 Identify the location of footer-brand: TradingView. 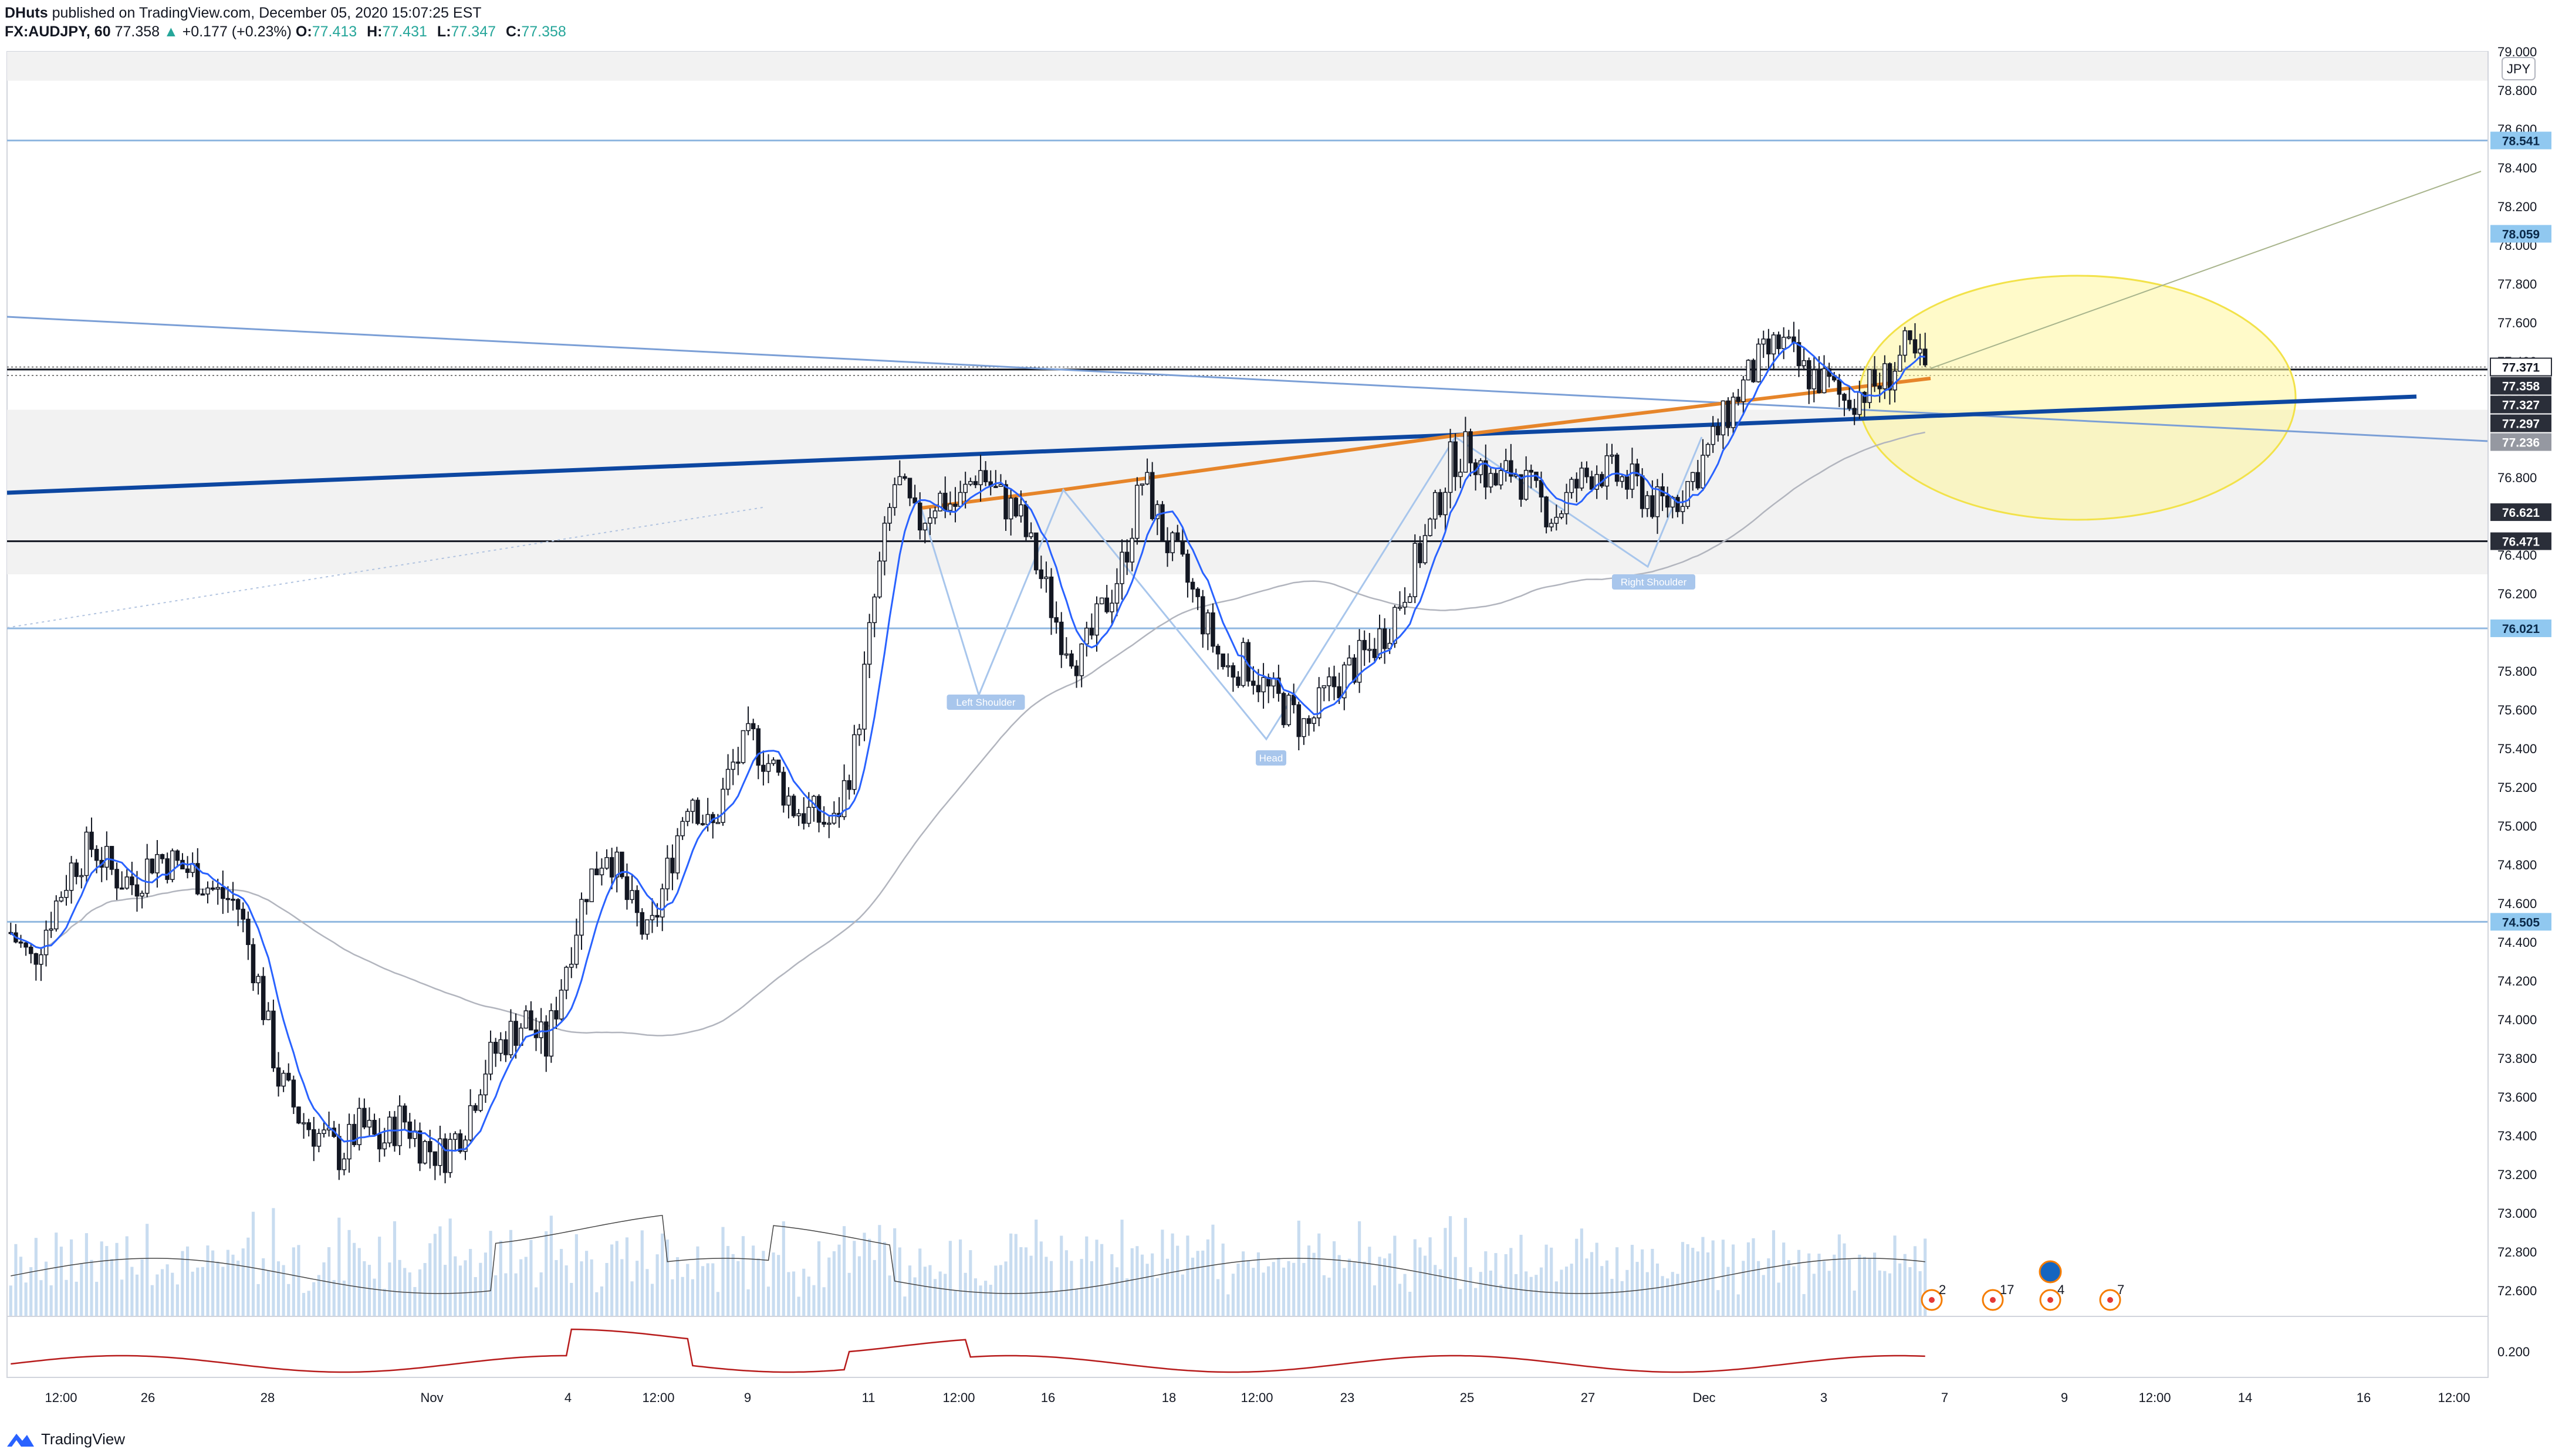
(83, 1439).